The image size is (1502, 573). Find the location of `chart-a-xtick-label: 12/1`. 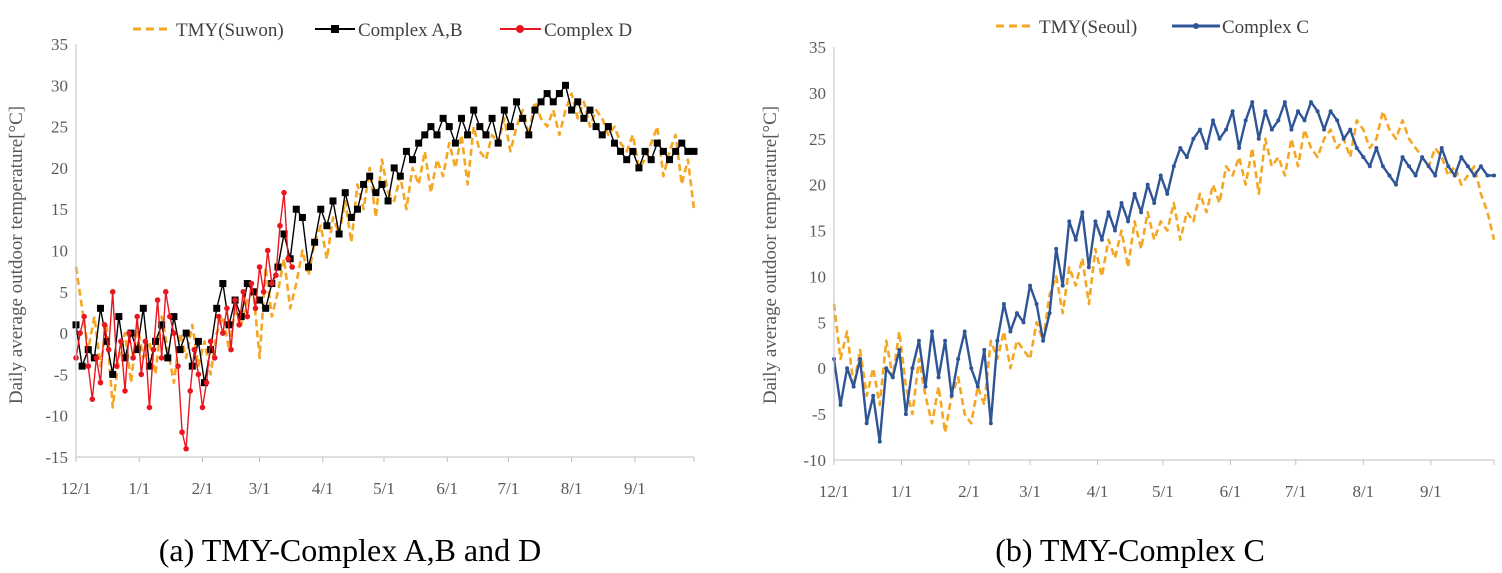

chart-a-xtick-label: 12/1 is located at coordinates (76, 488).